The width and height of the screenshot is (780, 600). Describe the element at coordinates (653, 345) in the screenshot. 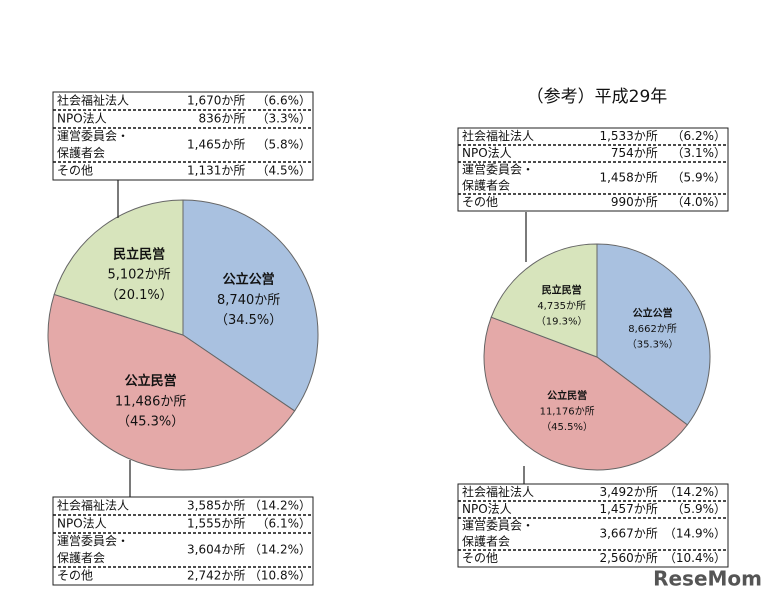

I see `slice-percent-label: （35.3%）` at that location.